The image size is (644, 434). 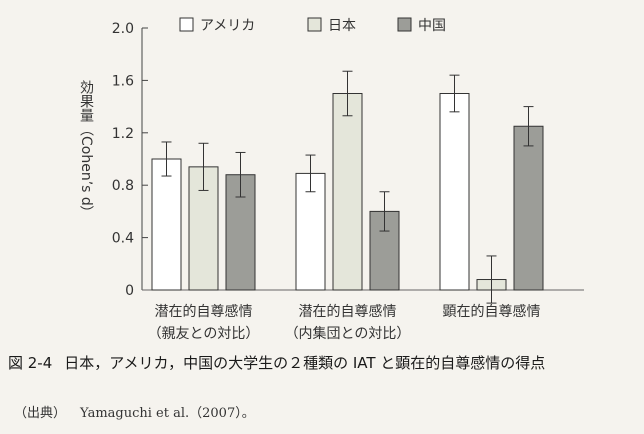 I want to click on y-tick-label: 0.8, so click(x=123, y=186).